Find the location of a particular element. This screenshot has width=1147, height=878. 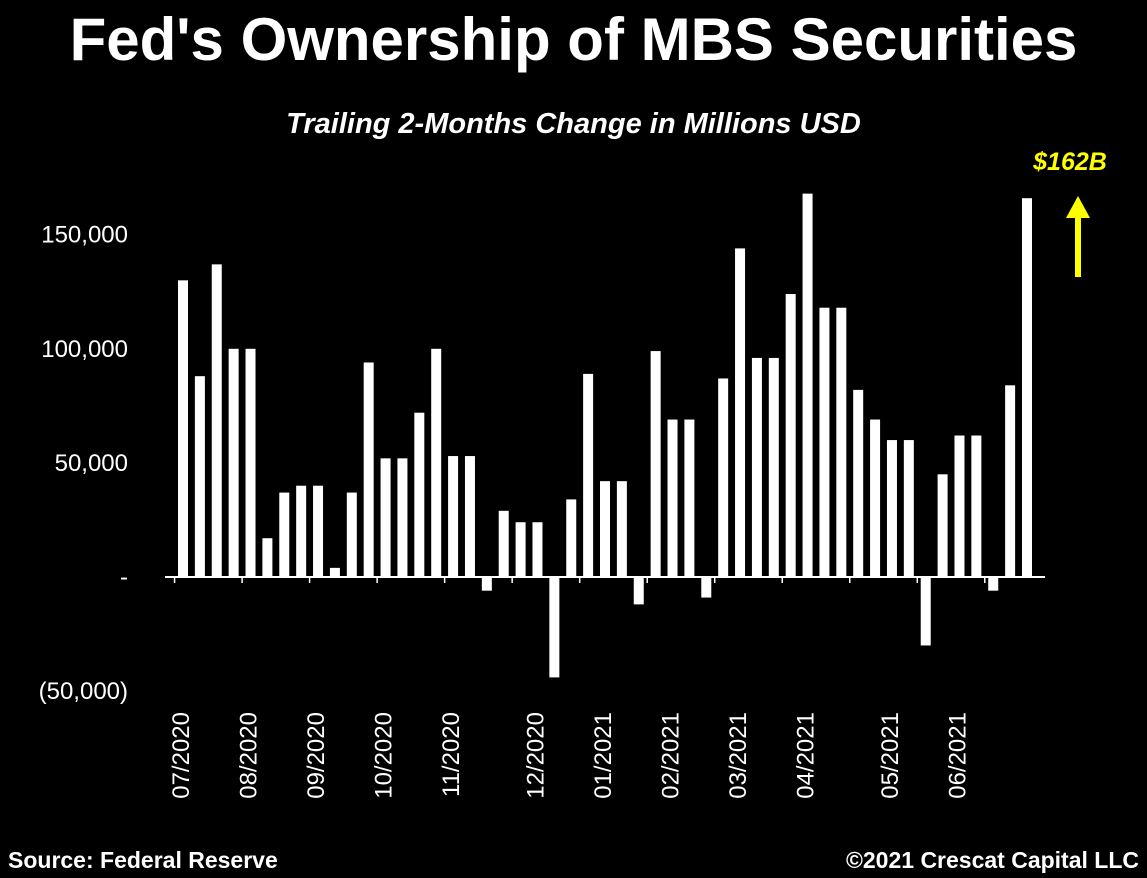

x-tick-label: 05/2021 is located at coordinates (890, 755).